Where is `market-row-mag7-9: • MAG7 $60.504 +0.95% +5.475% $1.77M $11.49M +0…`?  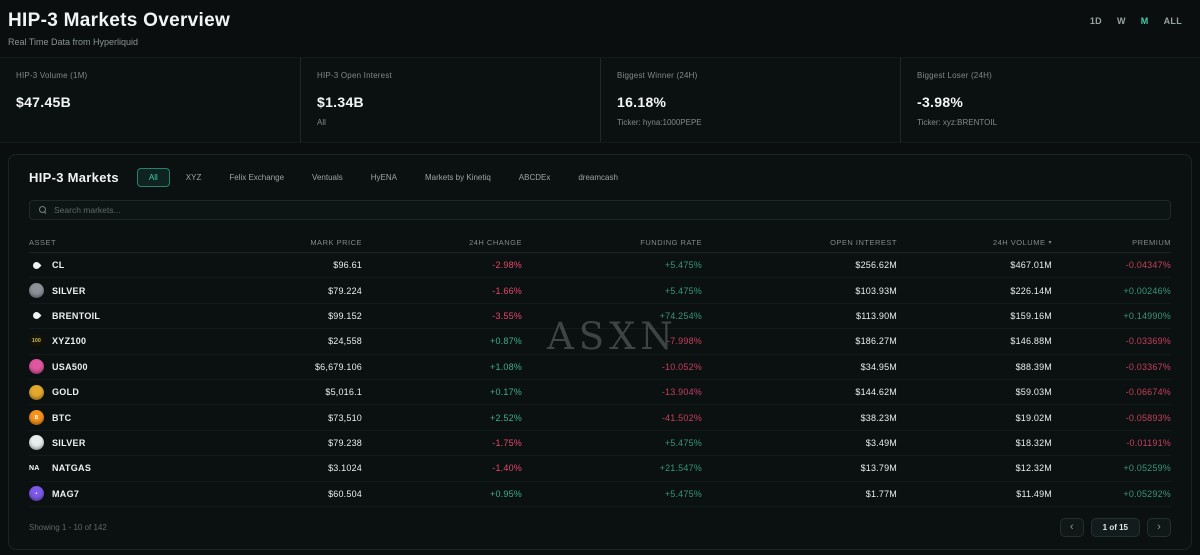 market-row-mag7-9: • MAG7 $60.504 +0.95% +5.475% $1.77M $11.49M +0… is located at coordinates (600, 494).